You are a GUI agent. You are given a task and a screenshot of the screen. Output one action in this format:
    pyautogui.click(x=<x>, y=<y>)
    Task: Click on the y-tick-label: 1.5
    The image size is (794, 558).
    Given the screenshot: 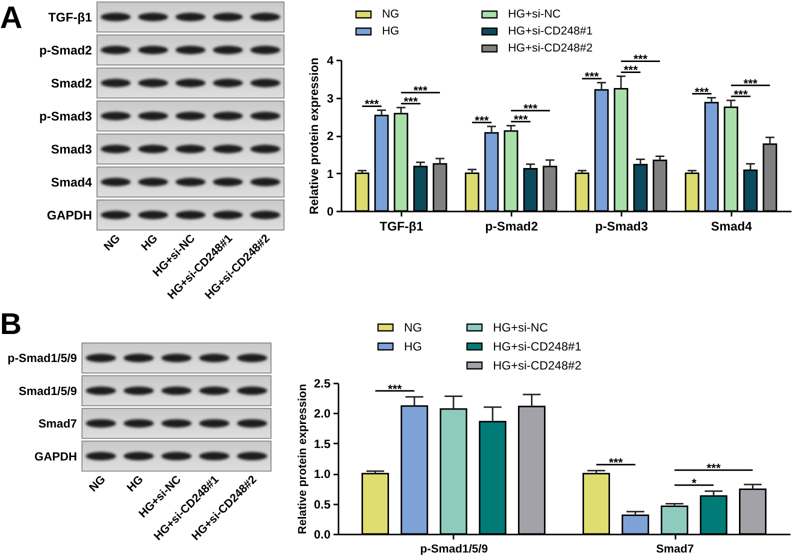 What is the action you would take?
    pyautogui.click(x=322, y=443)
    